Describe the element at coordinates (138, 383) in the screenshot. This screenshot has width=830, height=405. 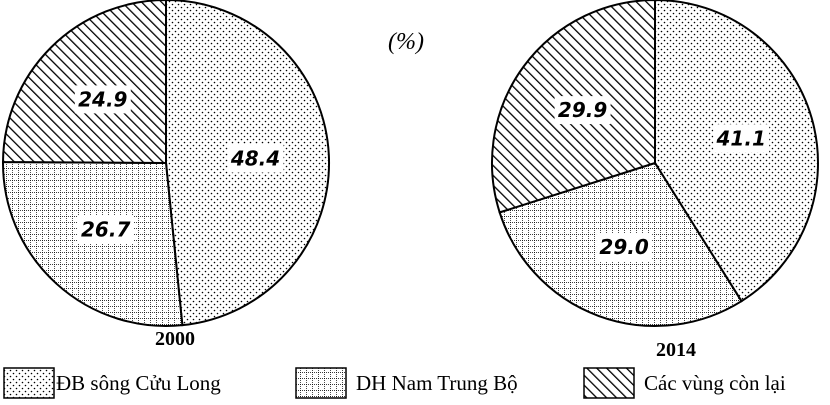
I see `legend-label-1: ĐB sông Cửu Long` at that location.